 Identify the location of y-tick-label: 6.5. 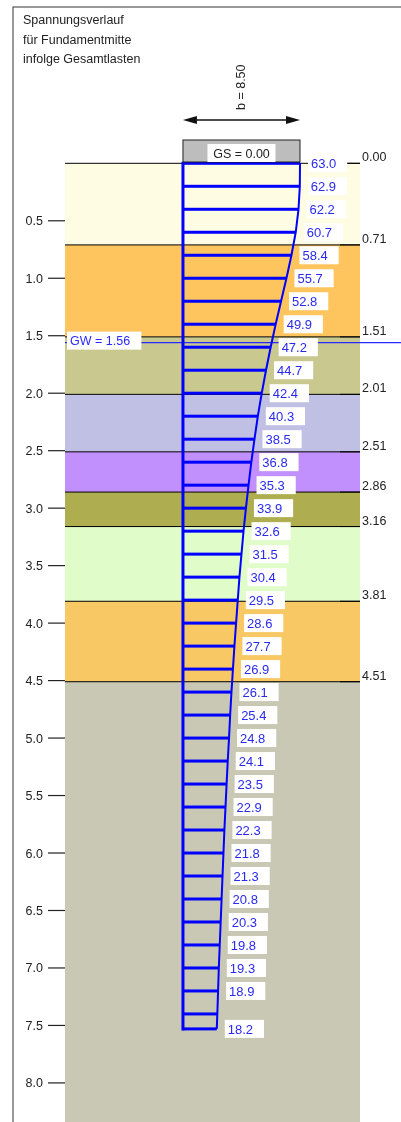
(34, 910).